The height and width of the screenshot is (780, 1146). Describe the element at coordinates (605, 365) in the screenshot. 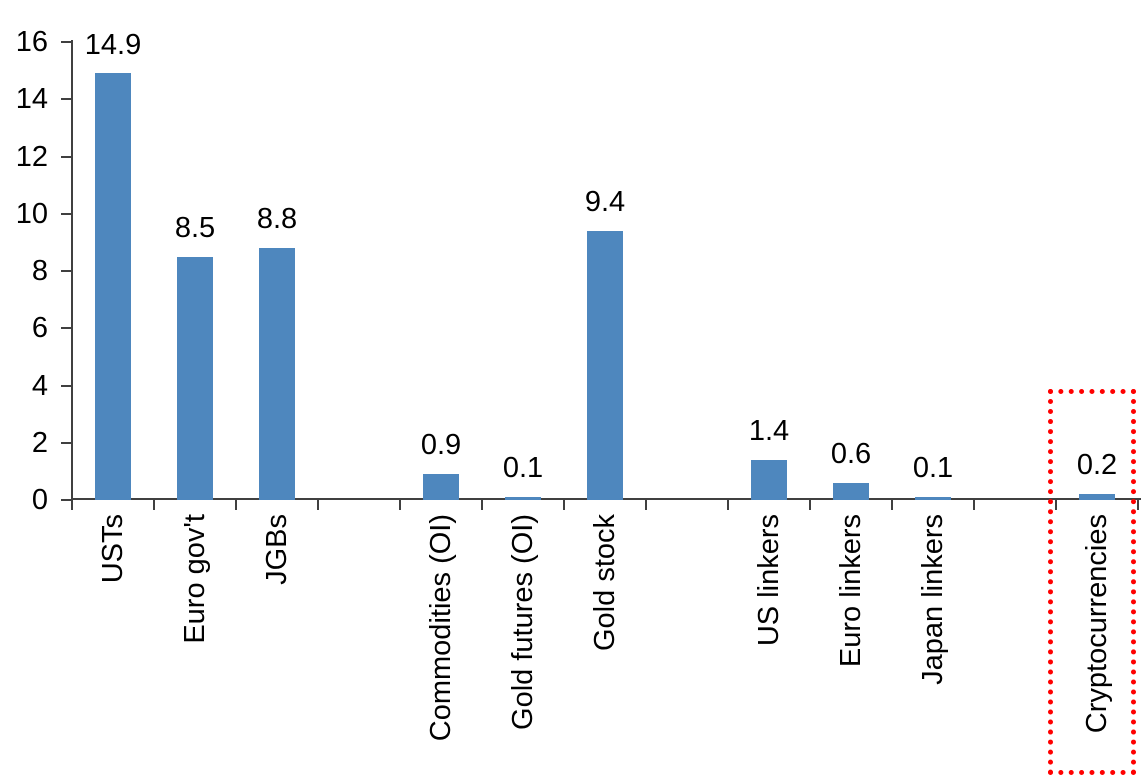

I see `bar-gold-stock` at that location.